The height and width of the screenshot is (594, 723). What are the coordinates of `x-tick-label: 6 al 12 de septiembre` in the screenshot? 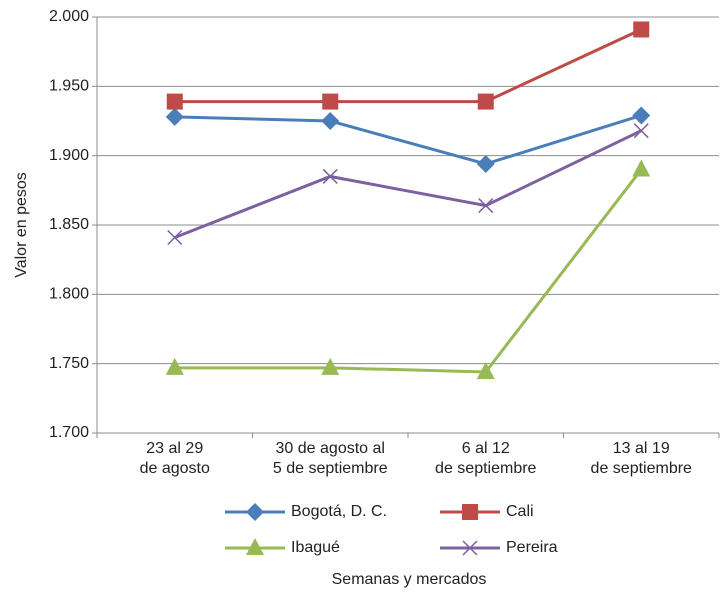 It's located at (486, 458).